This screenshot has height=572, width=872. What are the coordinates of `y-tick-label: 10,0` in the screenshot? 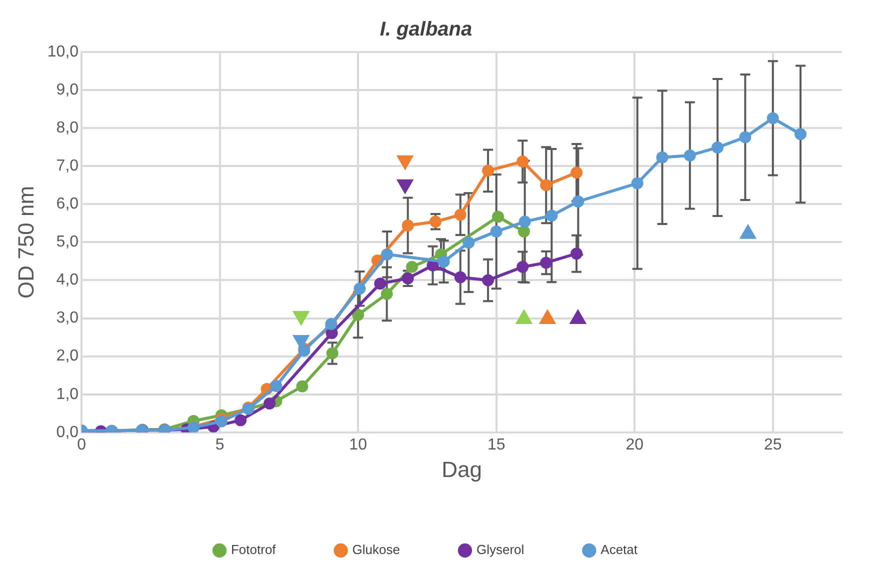 It's located at (63, 51).